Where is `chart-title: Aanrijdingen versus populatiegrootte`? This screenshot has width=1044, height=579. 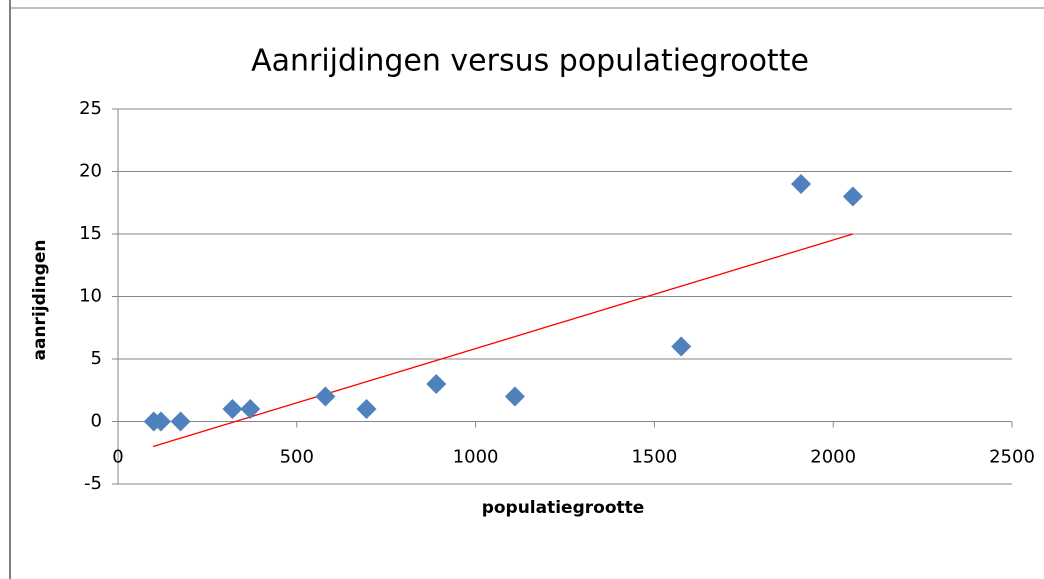 chart-title: Aanrijdingen versus populatiegrootte is located at coordinates (530, 61).